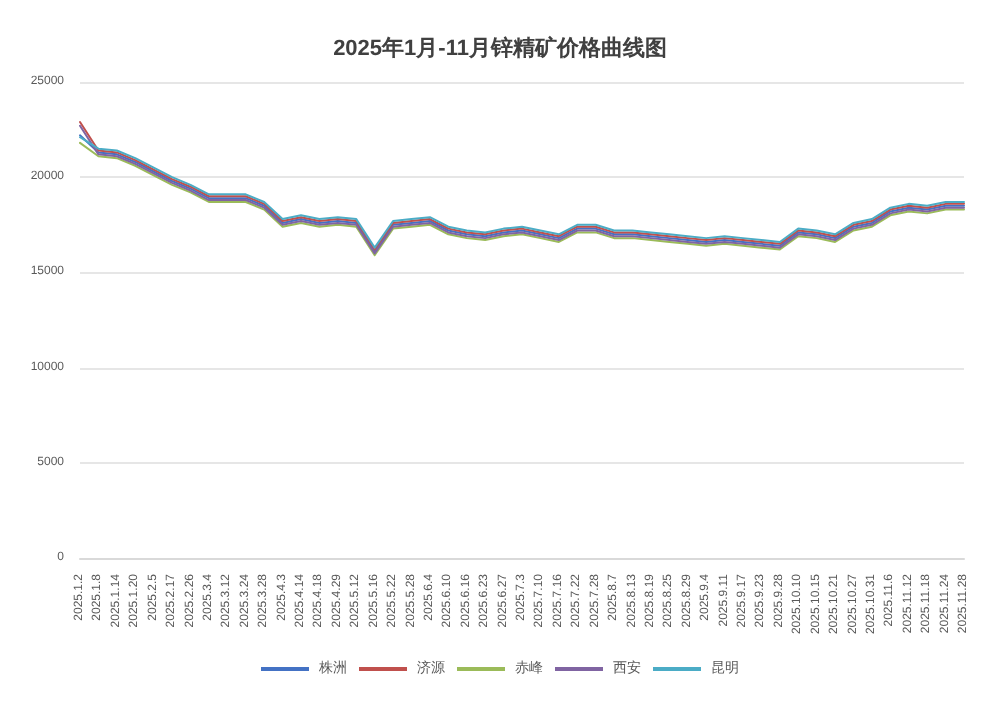  I want to click on chart-title: 2025年1月-11月锌精矿价格曲线图, so click(500, 48).